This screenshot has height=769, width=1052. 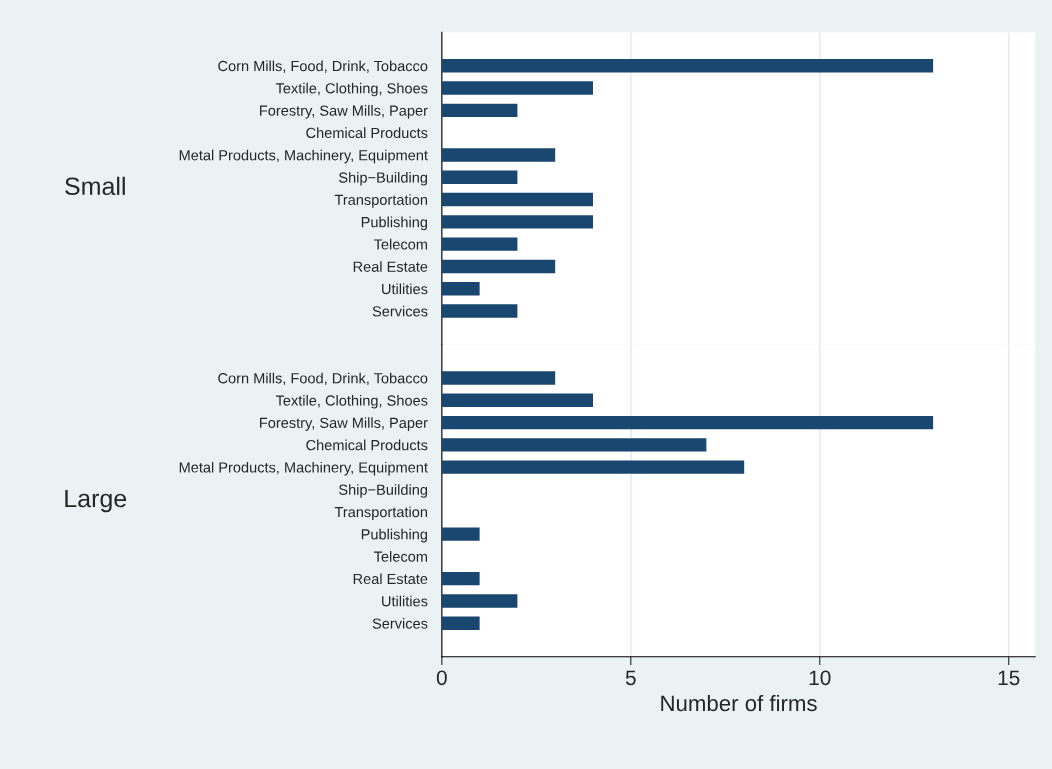 I want to click on x-tick-label: 10, so click(x=820, y=678).